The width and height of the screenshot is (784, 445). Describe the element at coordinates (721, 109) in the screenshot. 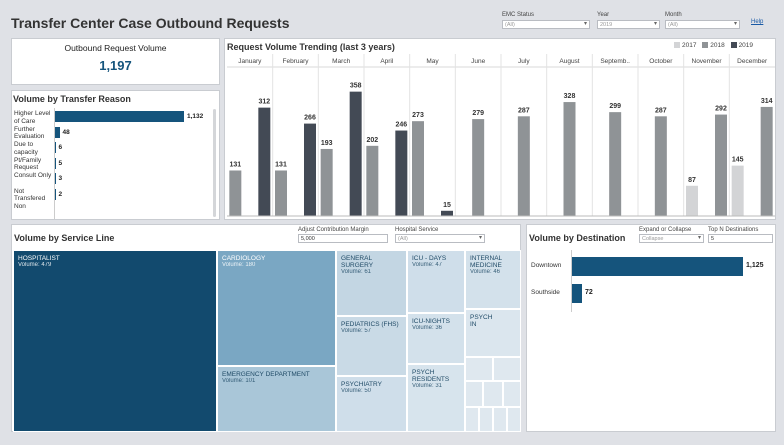

I see `trend-bar-label: 292` at that location.